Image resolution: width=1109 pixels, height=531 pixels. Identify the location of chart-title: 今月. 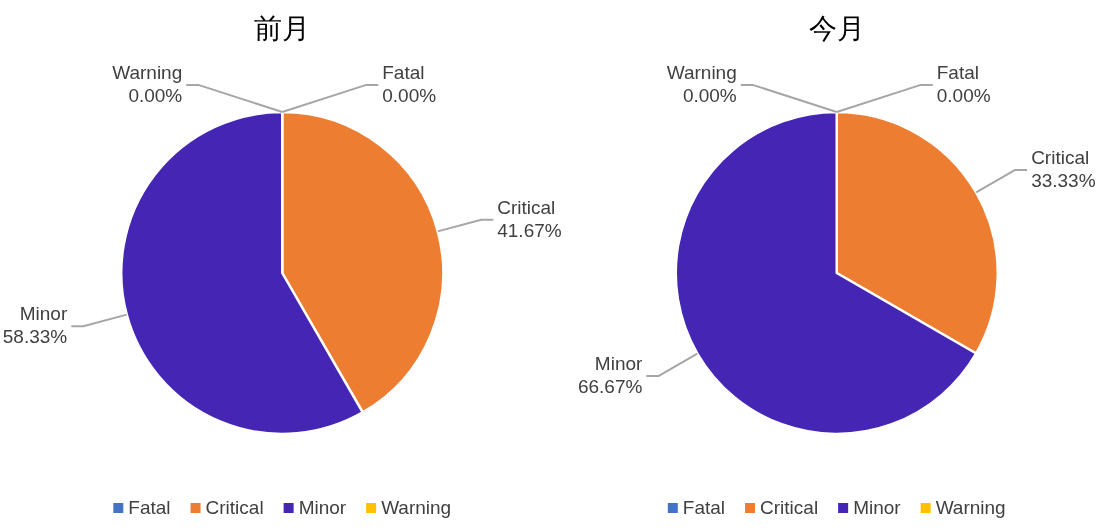
(836, 28).